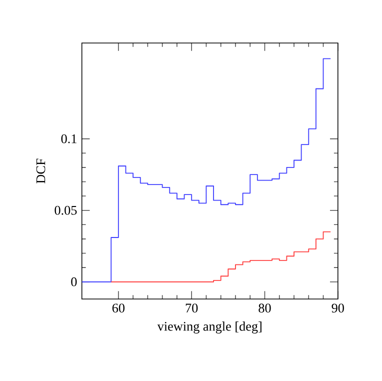 The width and height of the screenshot is (382, 381). I want to click on x-axis-title: viewing angle [deg], so click(209, 328).